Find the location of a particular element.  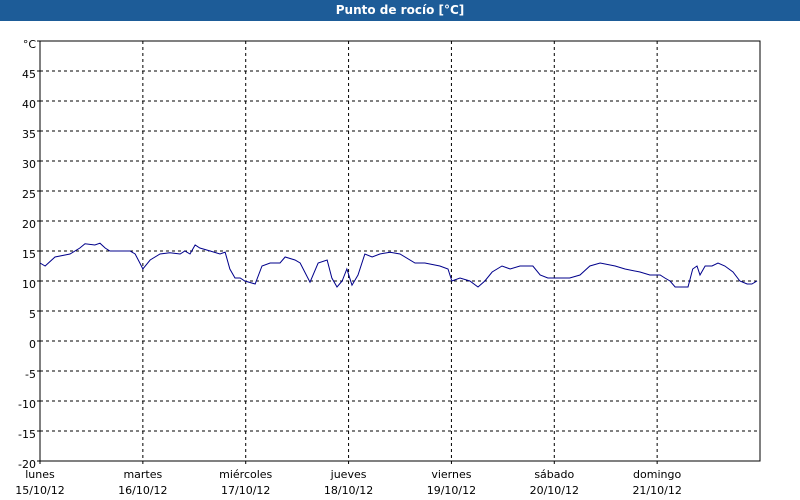

data-line is located at coordinates (398, 265).